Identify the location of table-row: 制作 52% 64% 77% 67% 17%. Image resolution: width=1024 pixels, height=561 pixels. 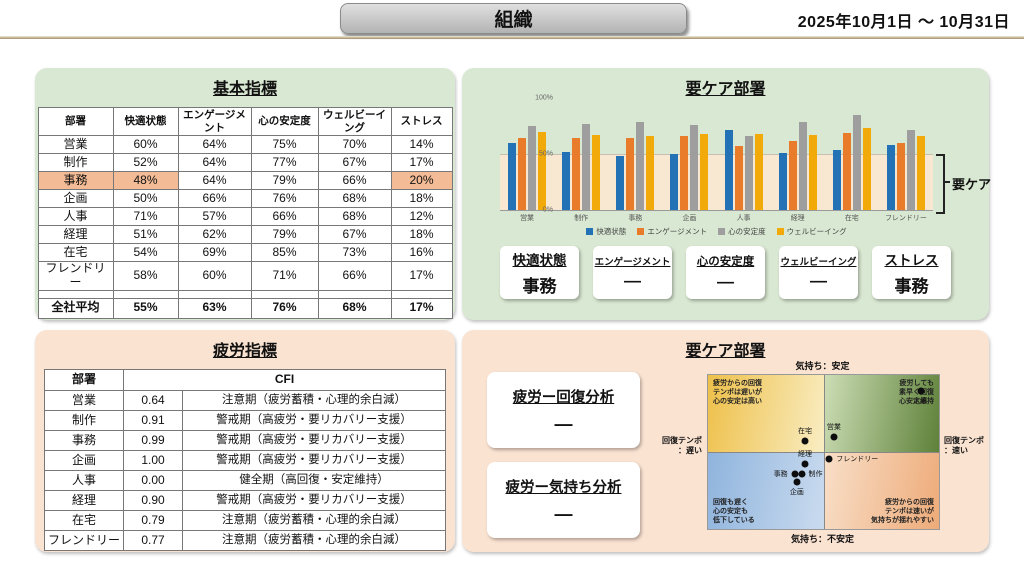
(245, 162).